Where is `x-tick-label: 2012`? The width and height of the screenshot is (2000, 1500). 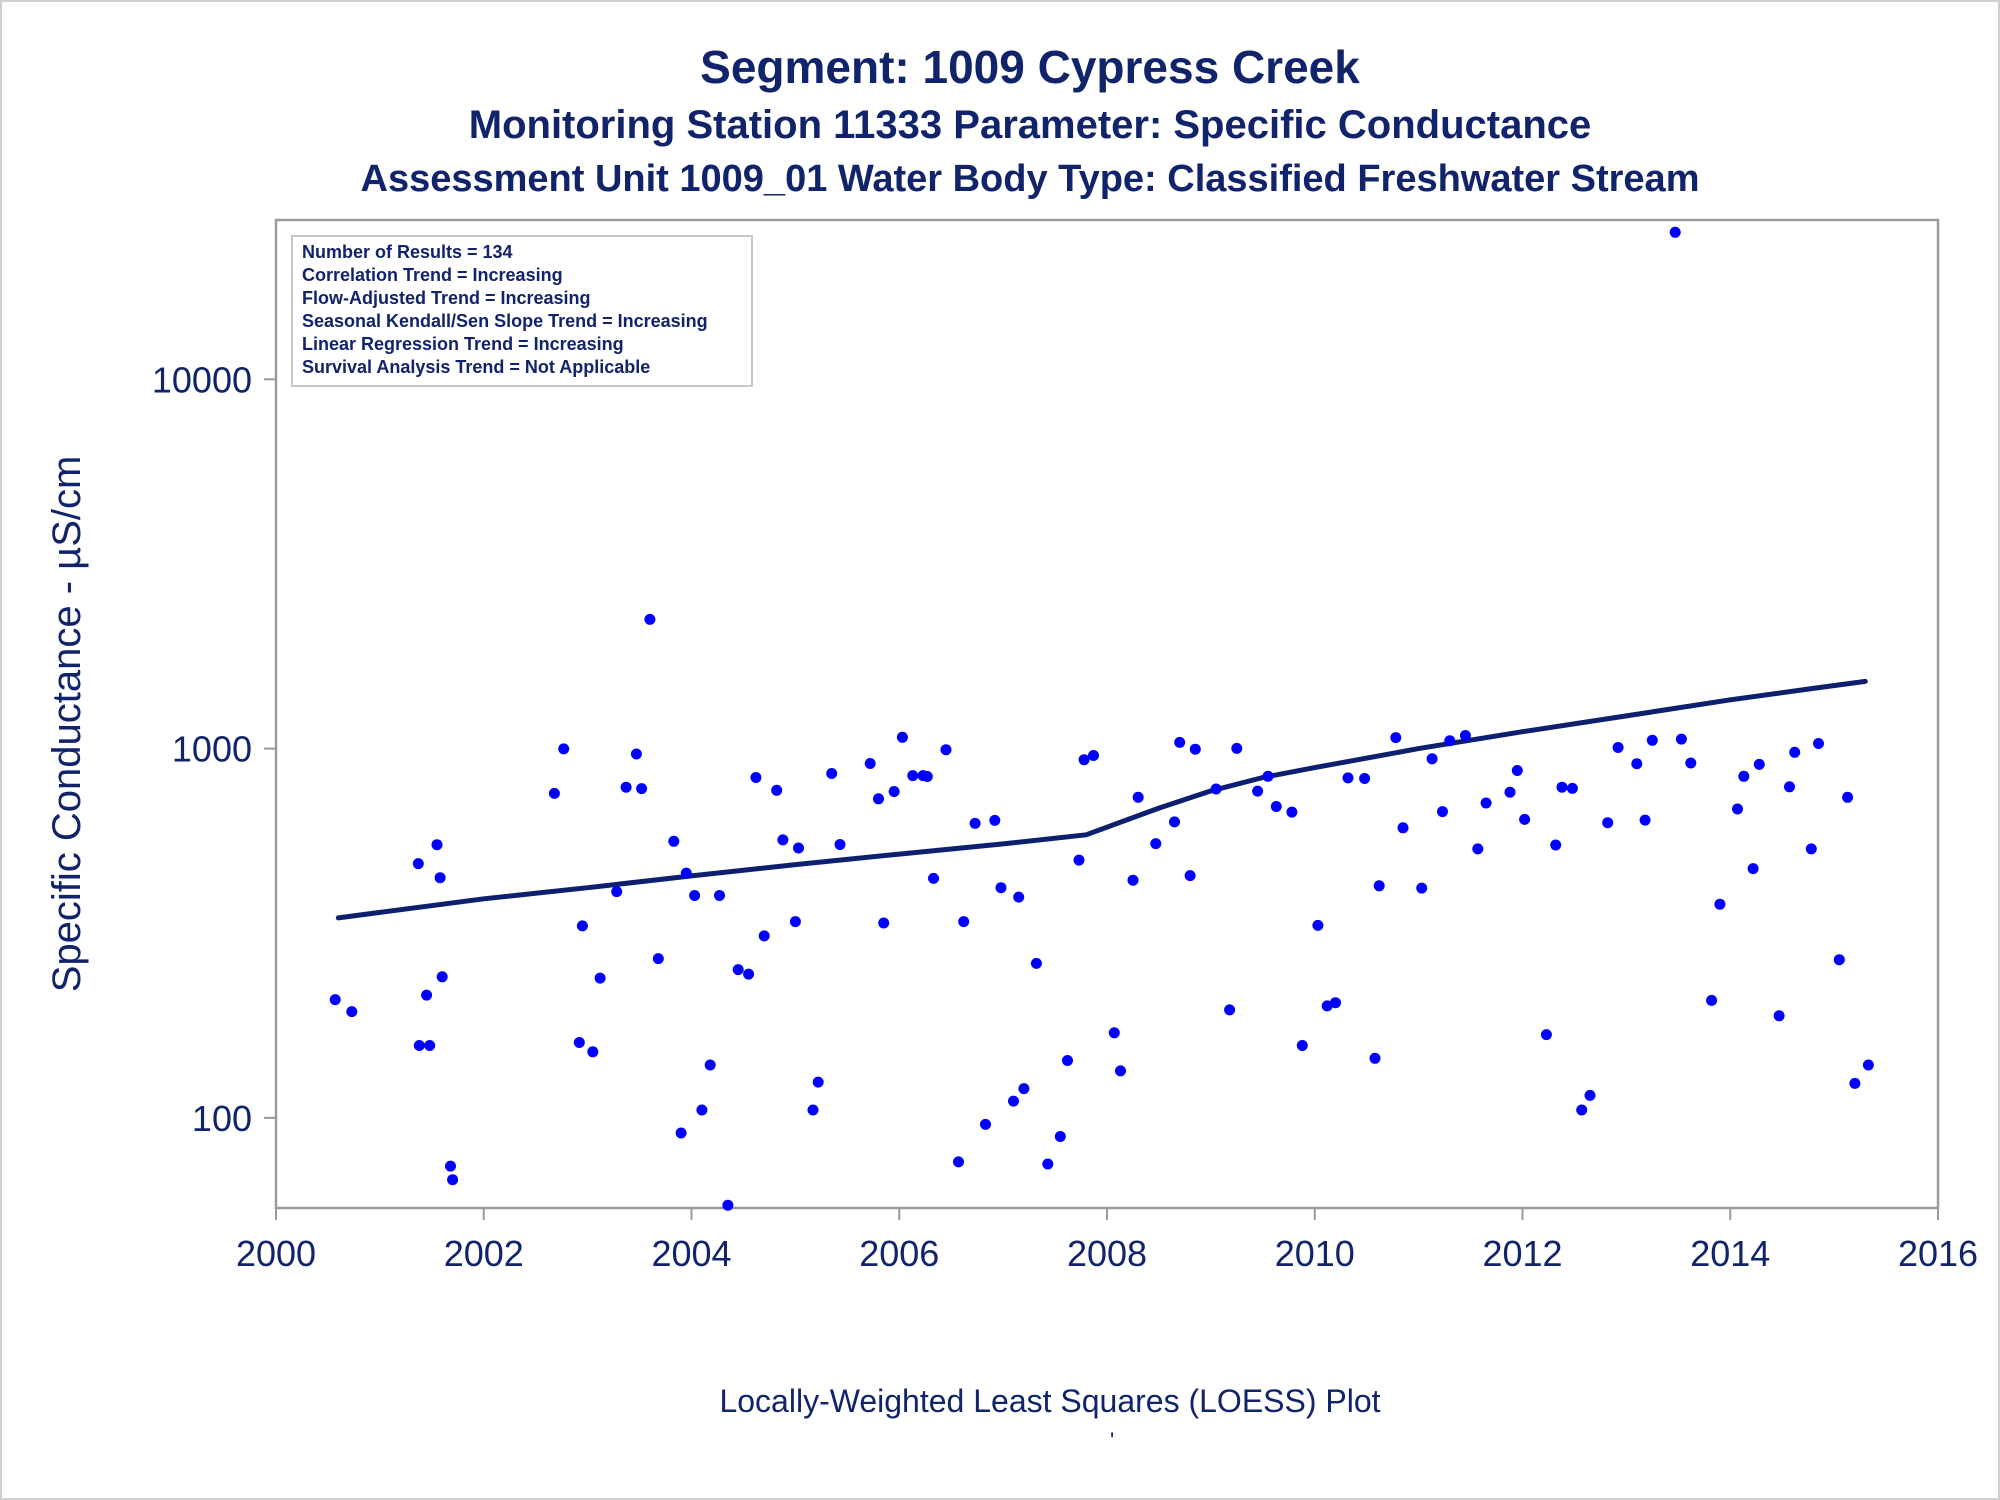 x-tick-label: 2012 is located at coordinates (1522, 1253).